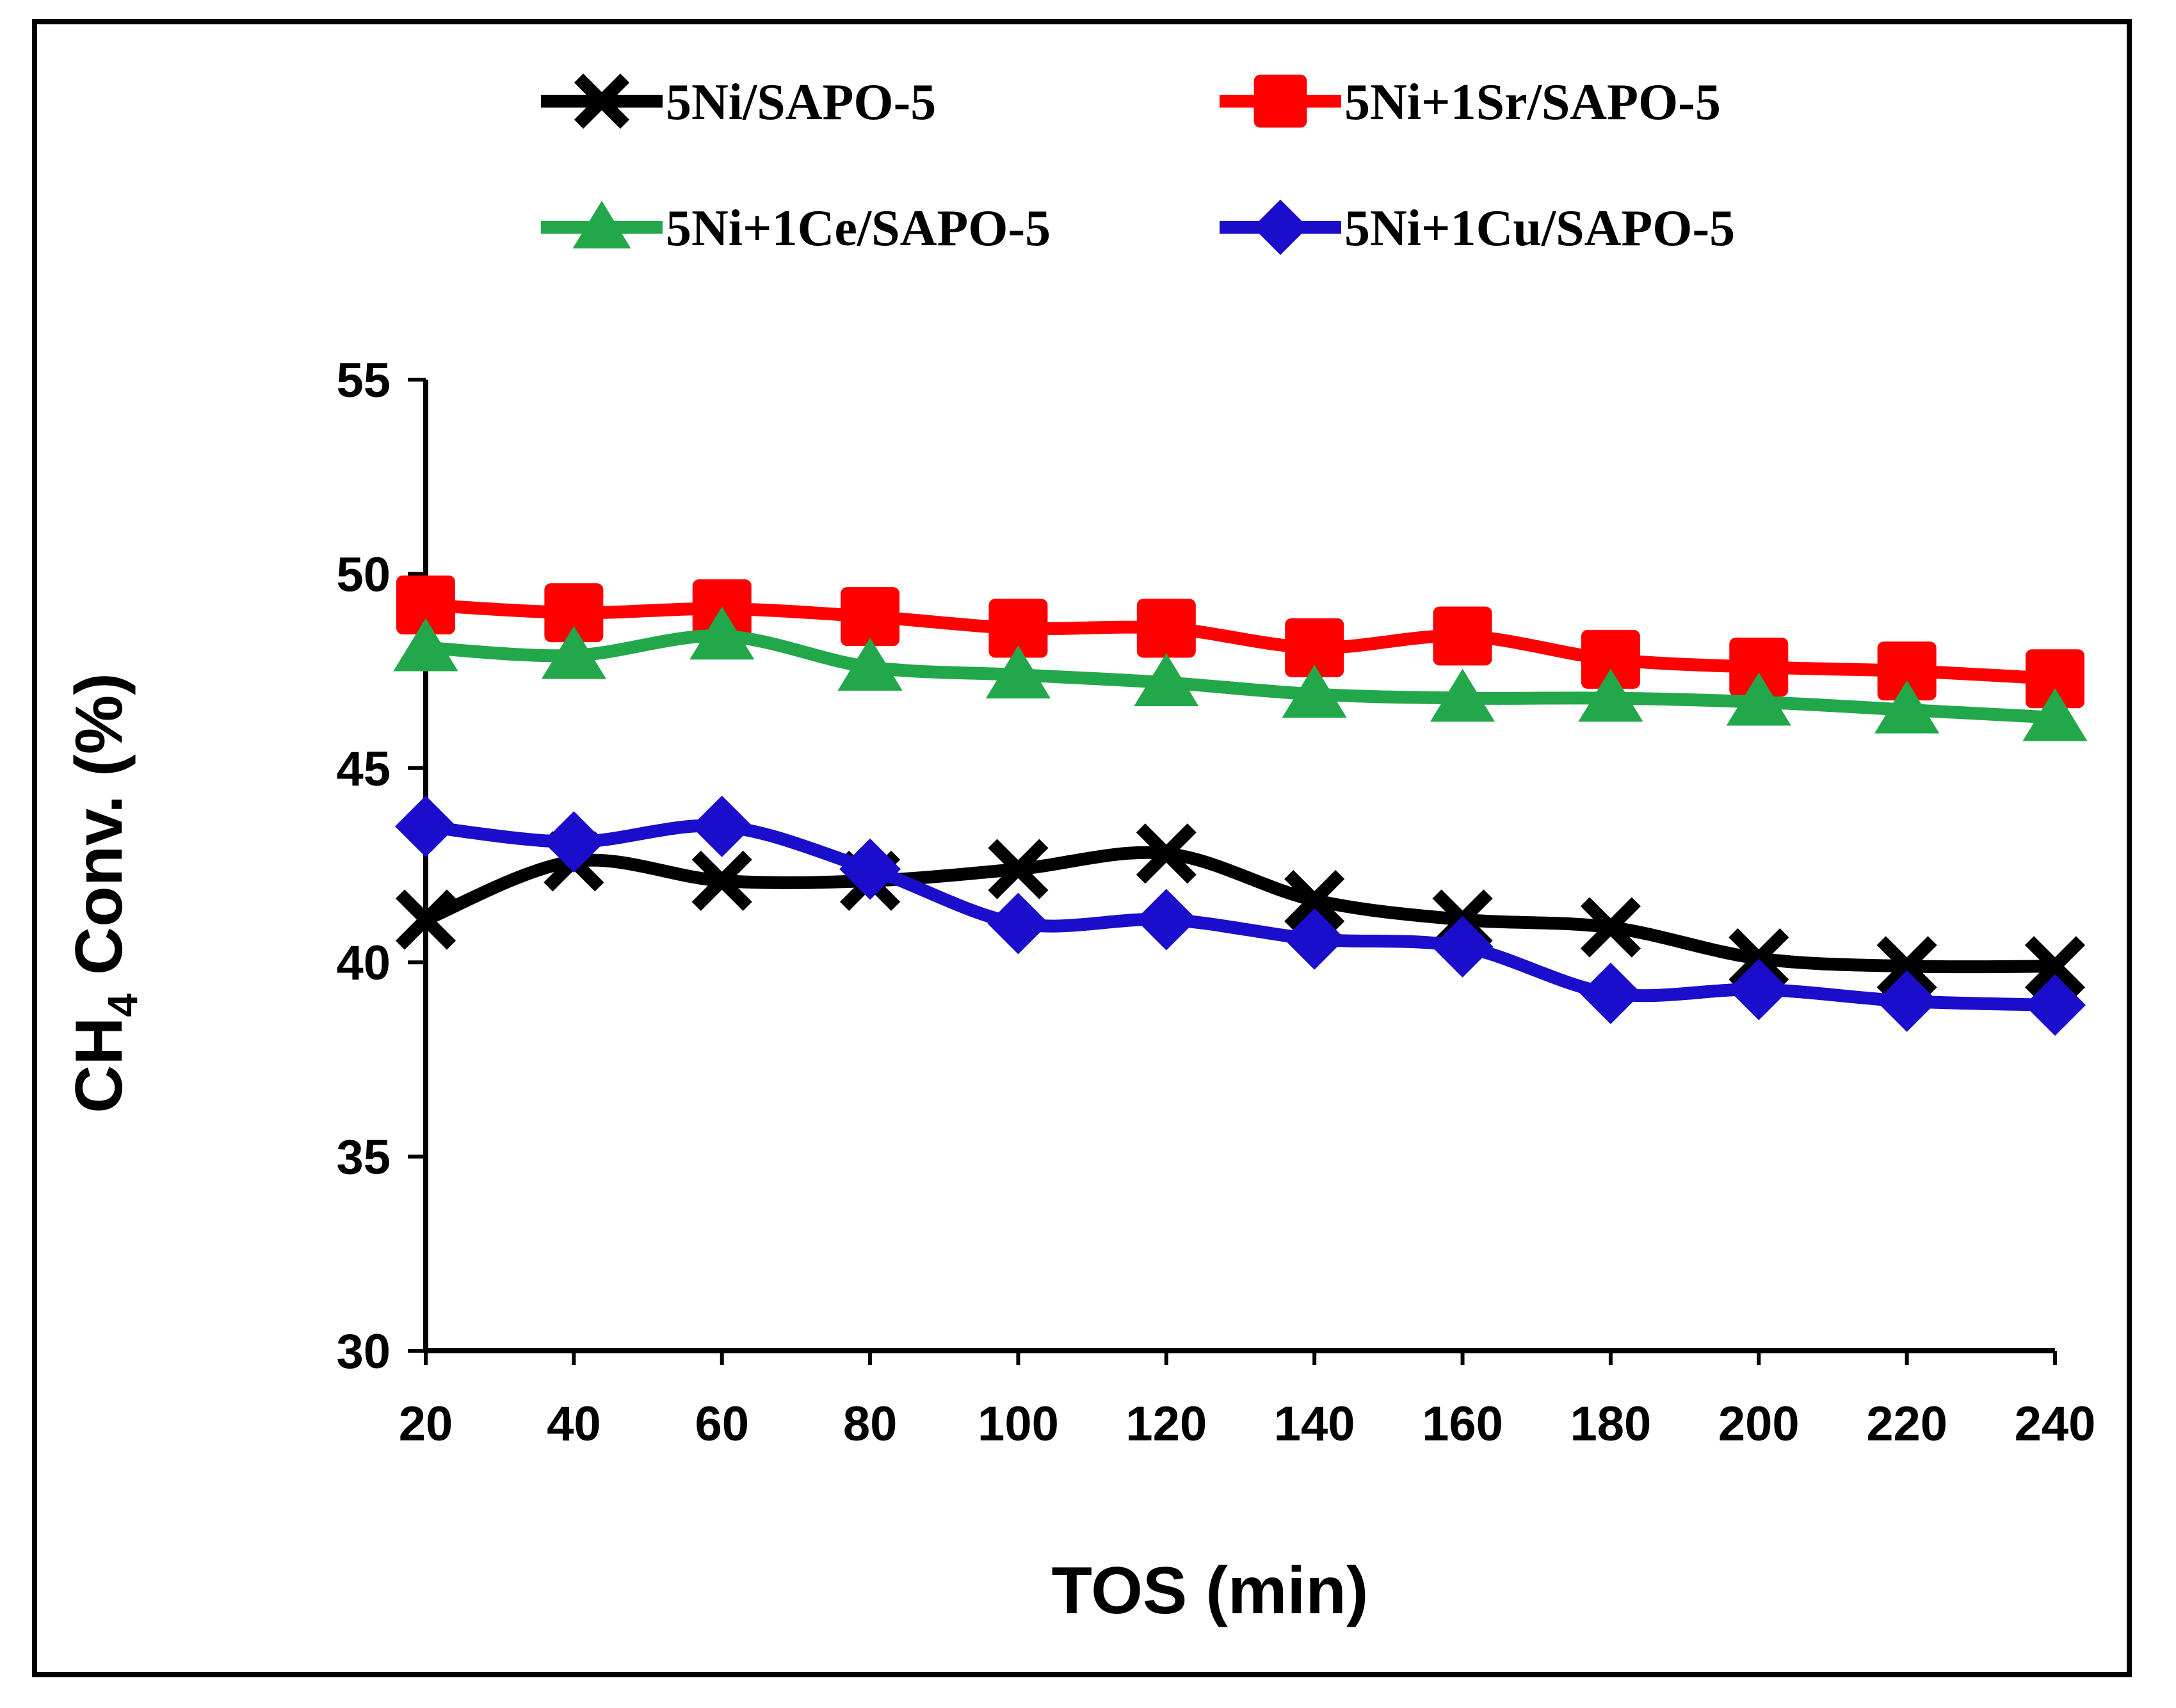 This screenshot has height=1708, width=2176. Describe the element at coordinates (99, 833) in the screenshot. I see `y-axis-title-rest: Conv. (%)` at that location.